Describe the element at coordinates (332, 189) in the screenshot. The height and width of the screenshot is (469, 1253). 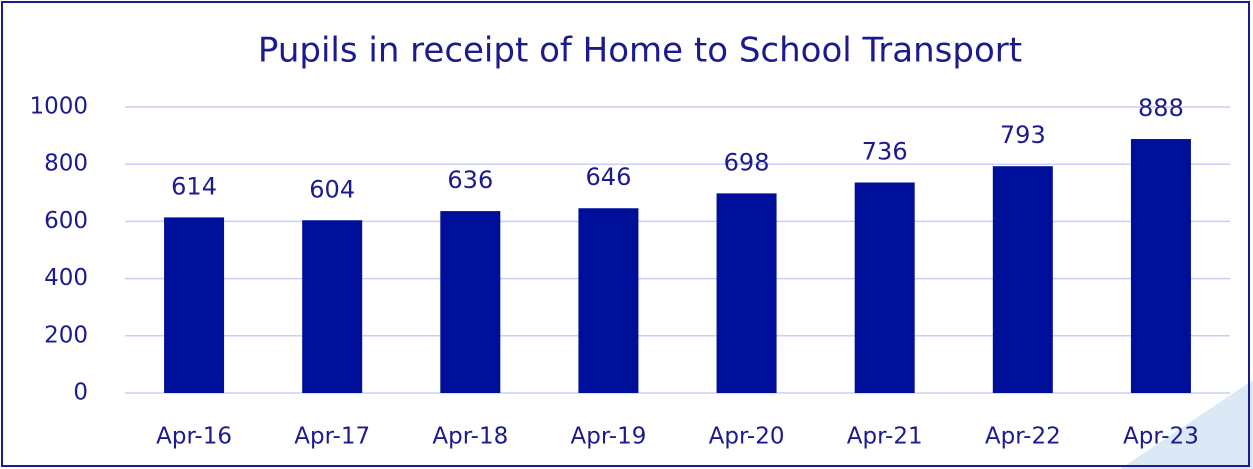
I see `data-label: 604` at that location.